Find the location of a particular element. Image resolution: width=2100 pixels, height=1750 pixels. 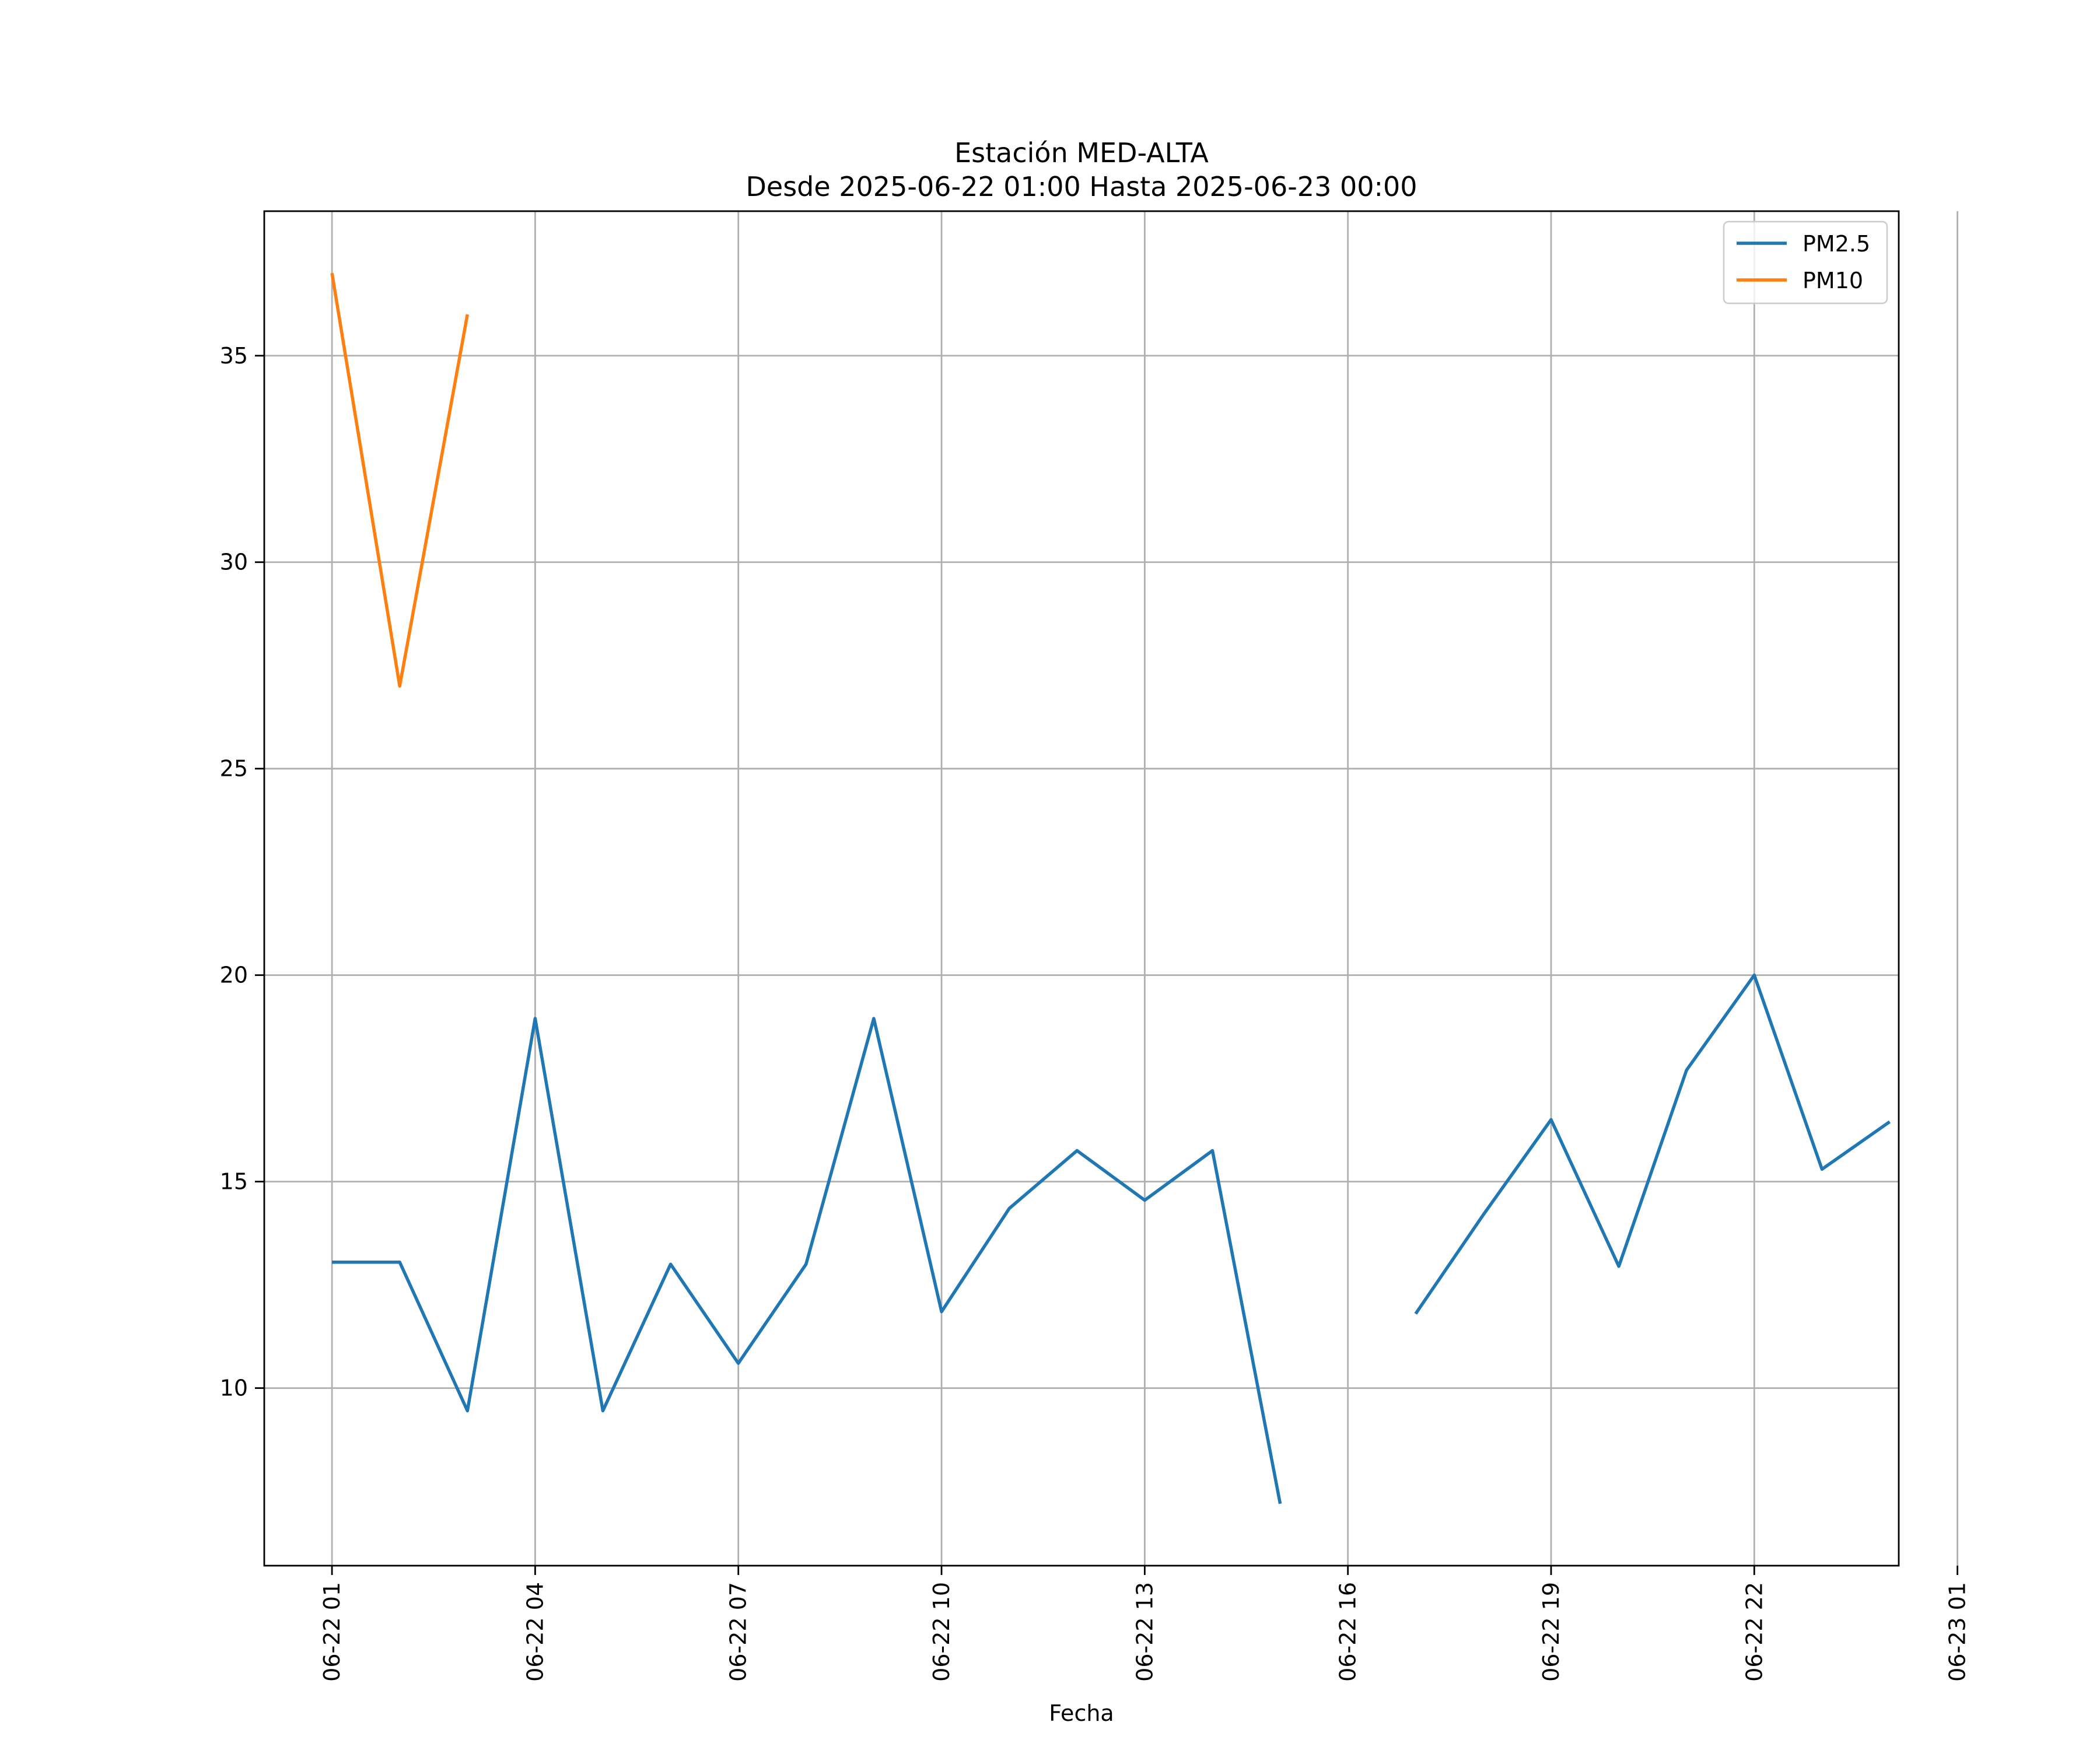

x-tick-label: 06-22 01 is located at coordinates (332, 1632).